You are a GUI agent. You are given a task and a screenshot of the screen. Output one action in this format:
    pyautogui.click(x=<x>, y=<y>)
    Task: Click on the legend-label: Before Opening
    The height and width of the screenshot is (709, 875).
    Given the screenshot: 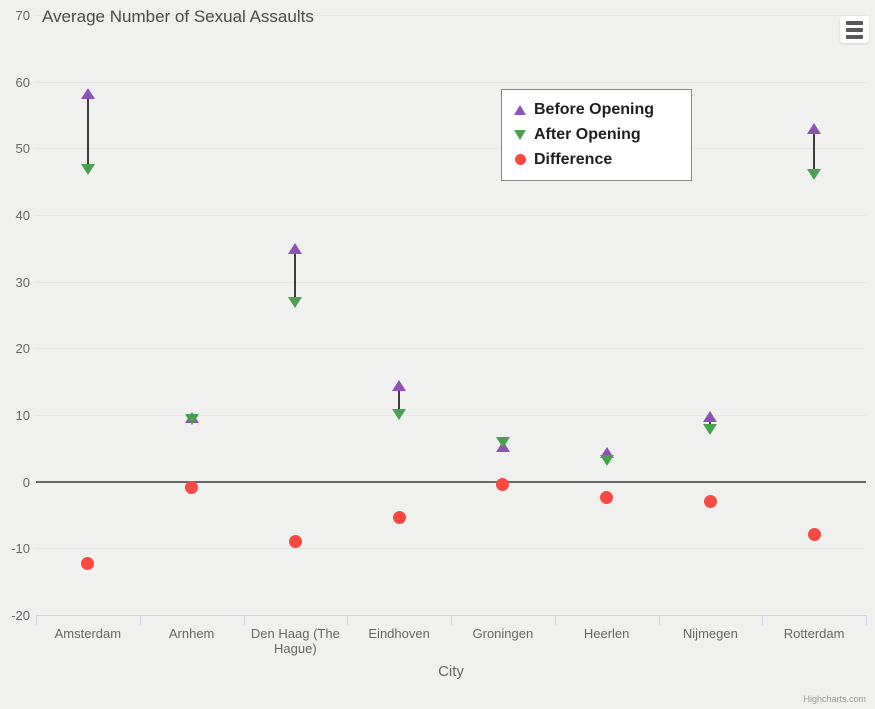 What is the action you would take?
    pyautogui.click(x=594, y=109)
    